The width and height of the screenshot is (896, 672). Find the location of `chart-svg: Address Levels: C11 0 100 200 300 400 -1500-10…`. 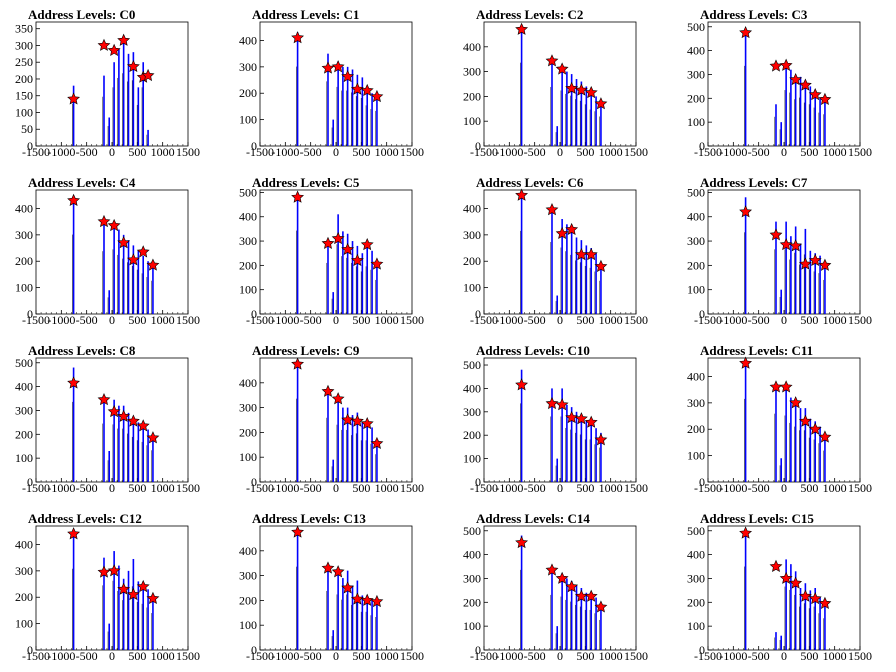

chart-svg: Address Levels: C11 0 100 200 300 400 -1500-10… is located at coordinates (779, 419).